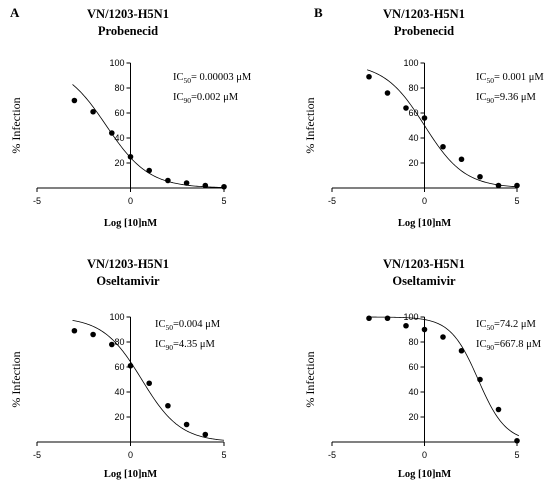  I want to click on ic50-annotation: IC50=74.2 μM, so click(506, 325).